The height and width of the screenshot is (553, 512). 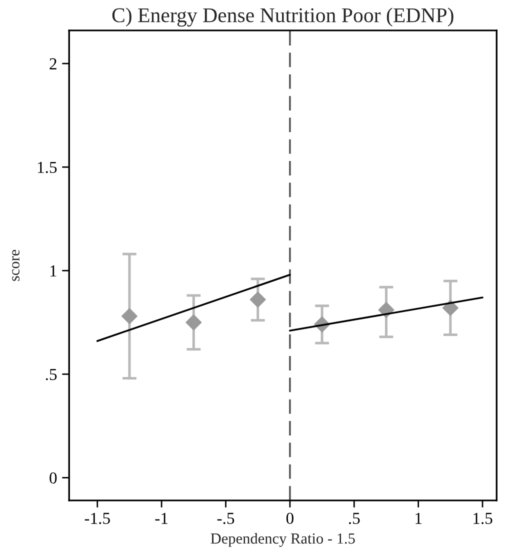 What do you see at coordinates (97, 518) in the screenshot?
I see `x-tick-label: -1.5` at bounding box center [97, 518].